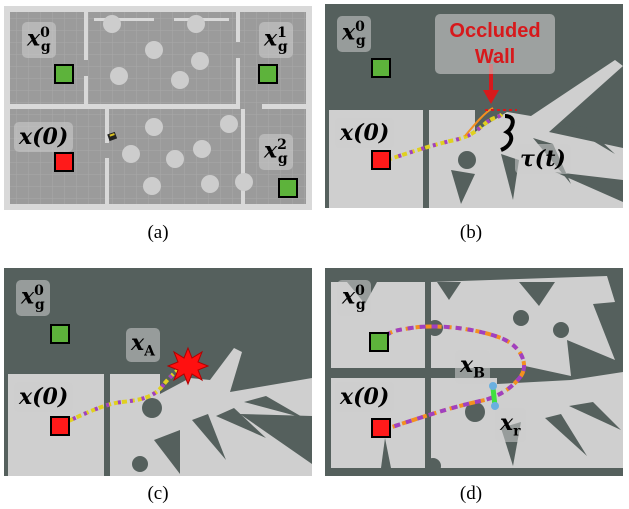  I want to click on xb-label: xB, so click(472, 367).